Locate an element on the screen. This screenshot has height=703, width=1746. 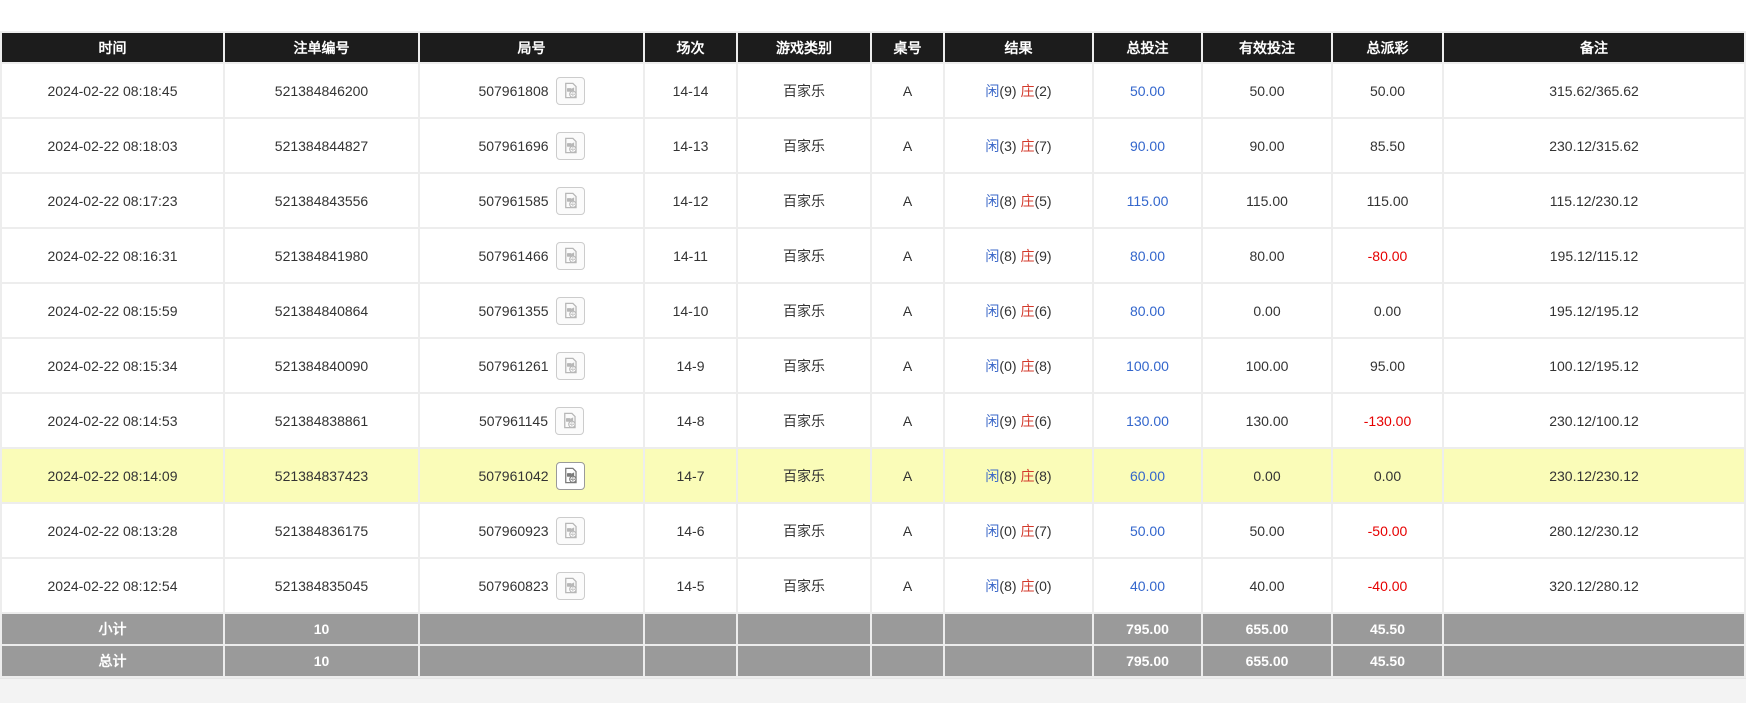
banker-points: (6) is located at coordinates (1043, 310).